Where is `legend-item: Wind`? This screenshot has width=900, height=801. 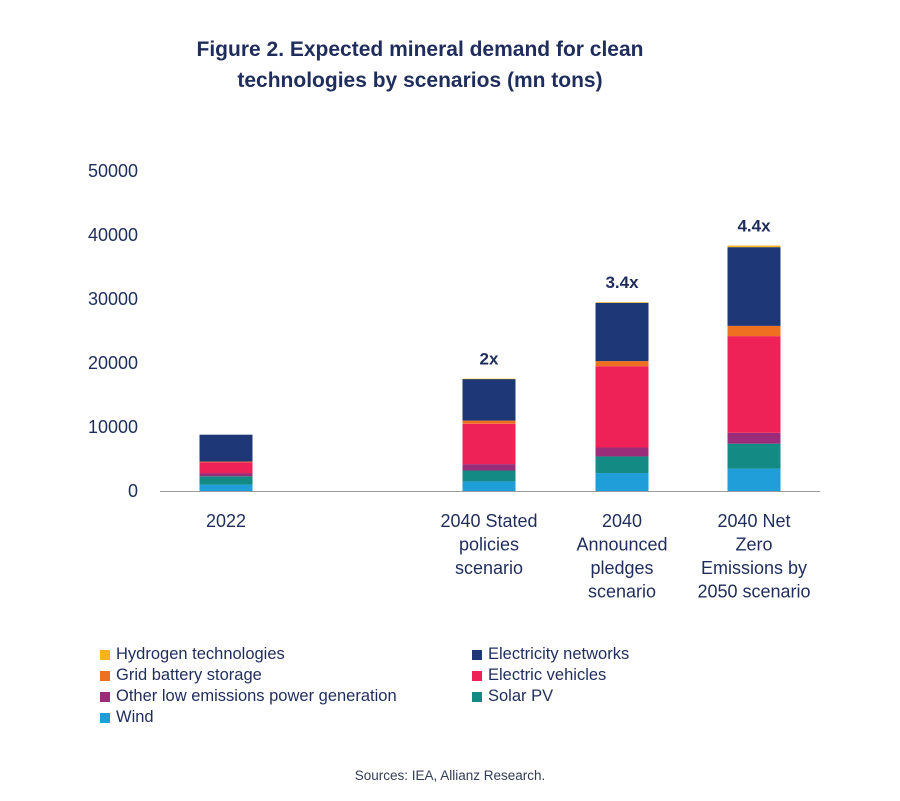
legend-item: Wind is located at coordinates (127, 717).